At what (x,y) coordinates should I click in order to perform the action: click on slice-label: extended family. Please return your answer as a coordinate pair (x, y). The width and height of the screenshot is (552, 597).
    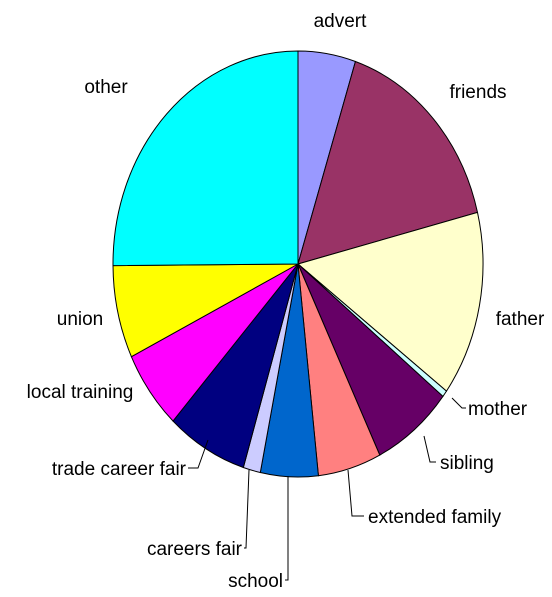
    Looking at the image, I should click on (435, 517).